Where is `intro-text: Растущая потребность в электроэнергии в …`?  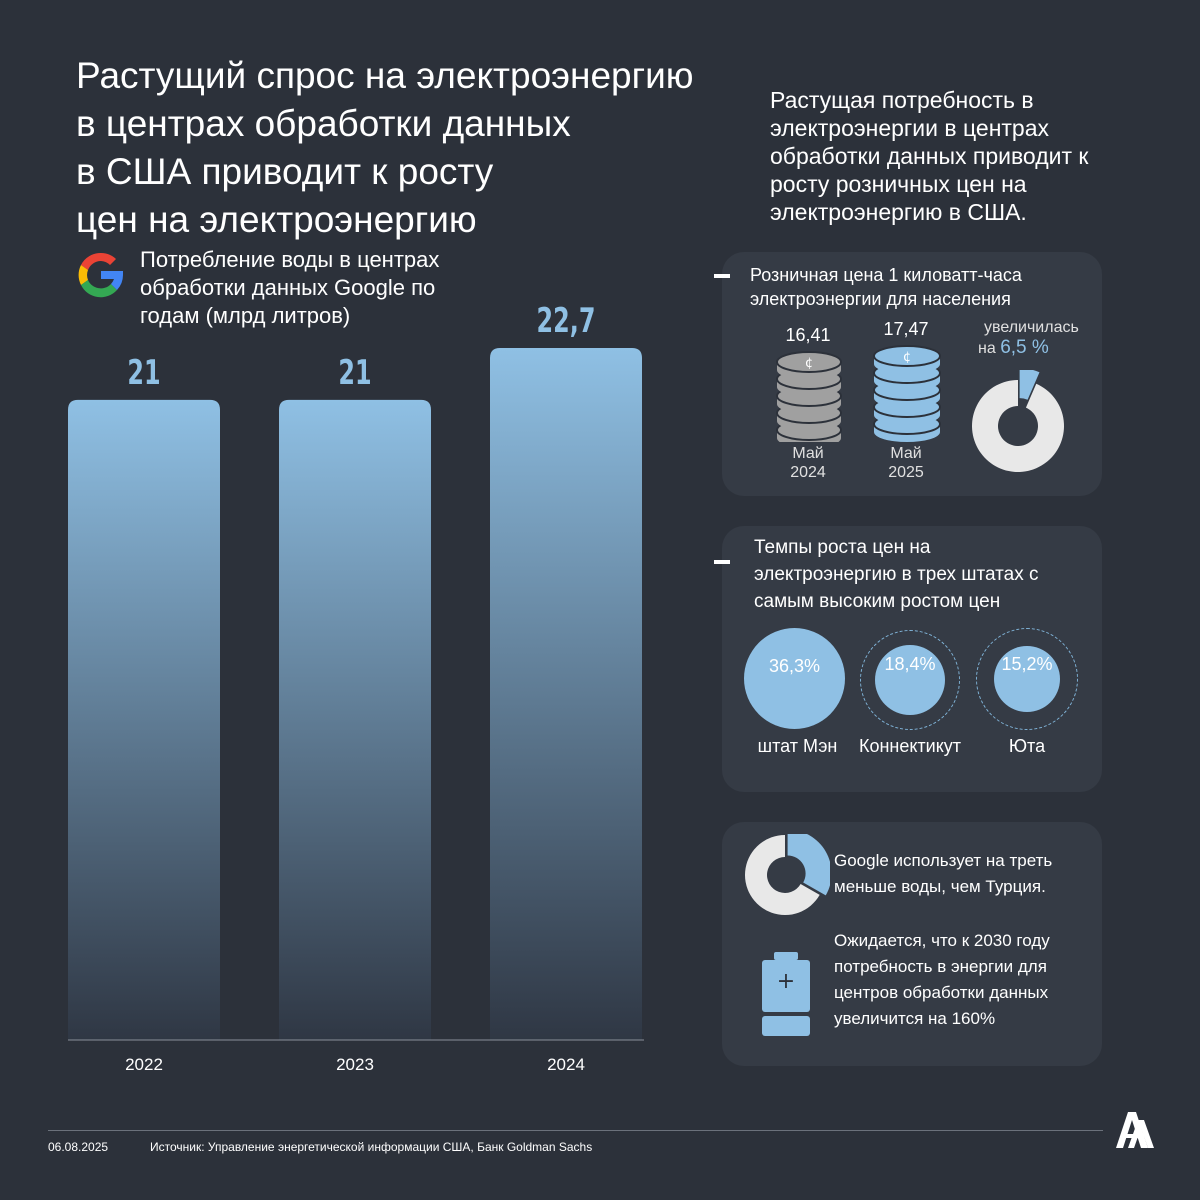
intro-text: Растущая потребность в электроэнергии в … is located at coordinates (929, 156).